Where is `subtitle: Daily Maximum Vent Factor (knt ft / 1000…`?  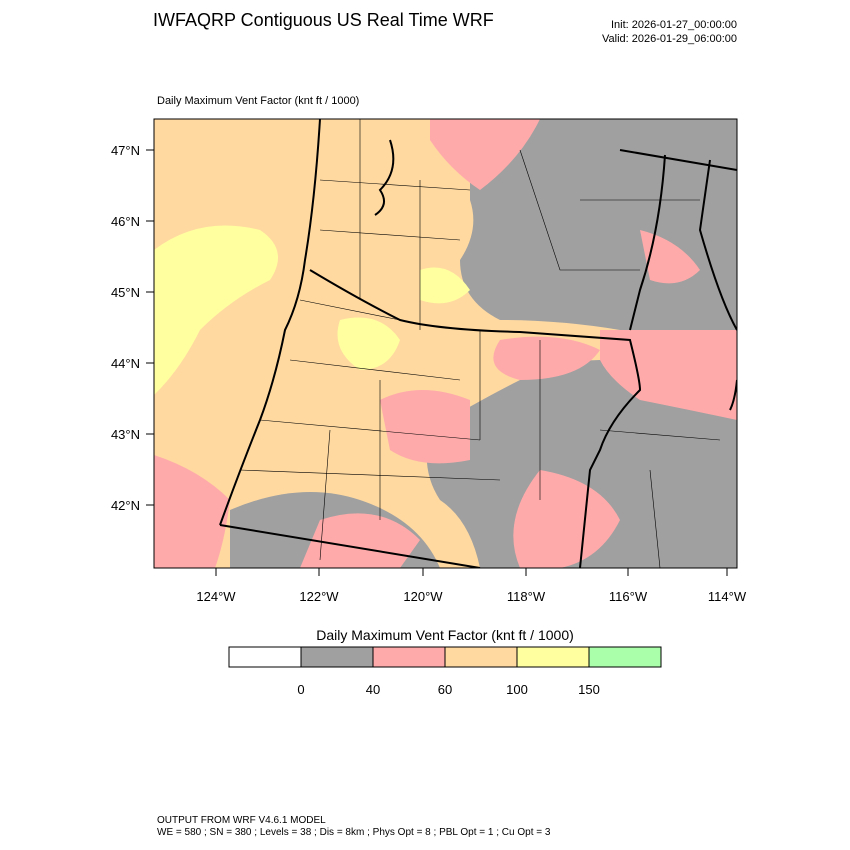
subtitle: Daily Maximum Vent Factor (knt ft / 1000… is located at coordinates (258, 101).